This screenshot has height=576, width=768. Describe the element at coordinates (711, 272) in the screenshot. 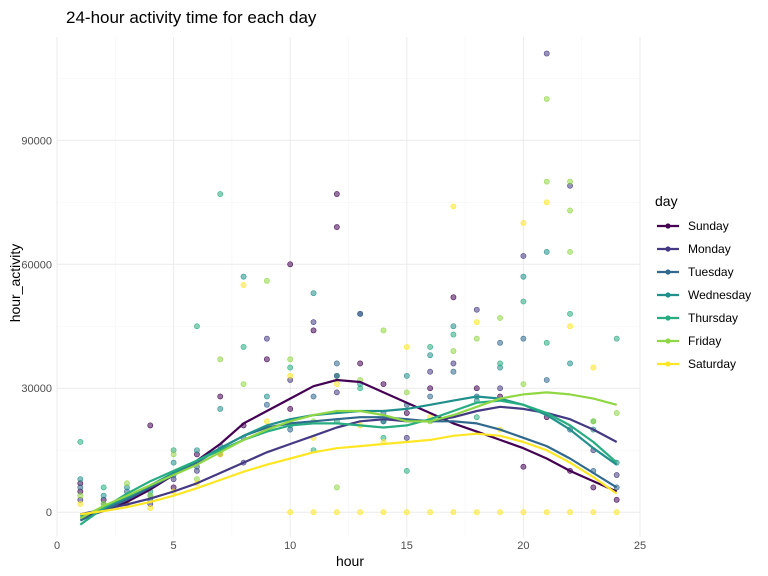

I see `legend-label-tuesday: Tuesday` at that location.